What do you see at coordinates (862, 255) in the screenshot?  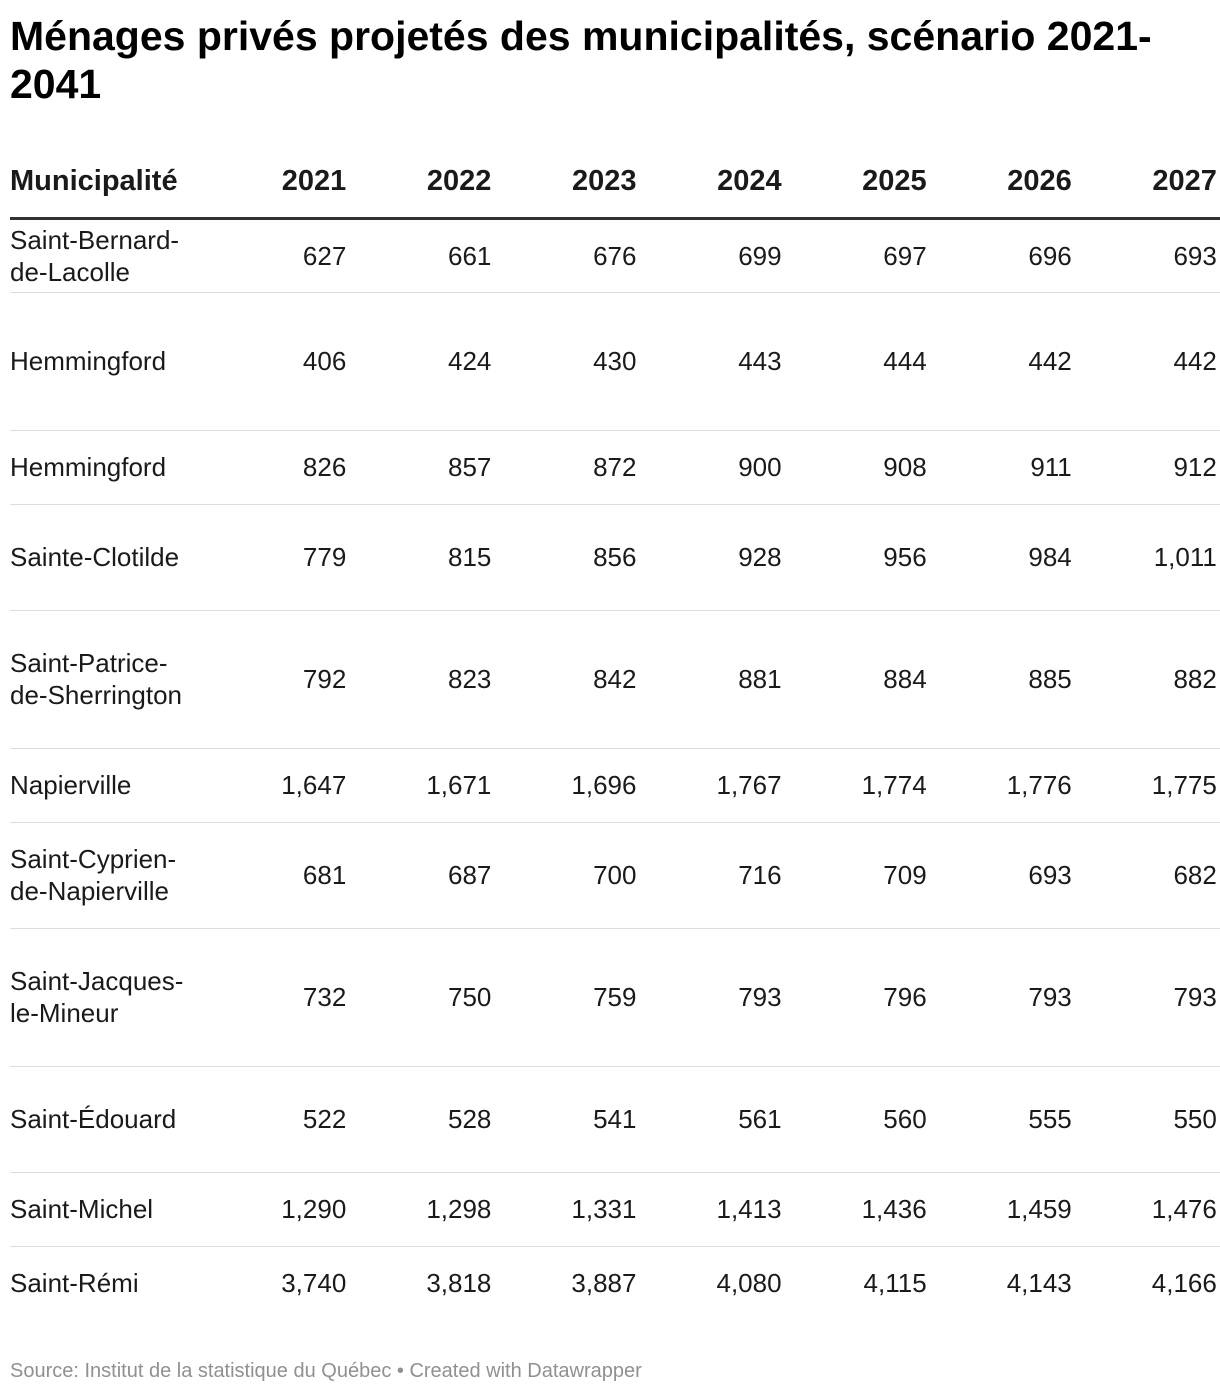 I see `value-cell: 697` at bounding box center [862, 255].